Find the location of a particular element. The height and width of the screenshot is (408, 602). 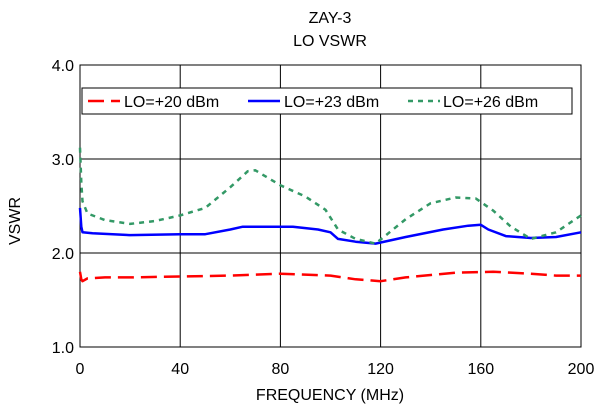

legend: LO=+20 dBm LO=+23 dBm LO=+26 dBm is located at coordinates (327, 101).